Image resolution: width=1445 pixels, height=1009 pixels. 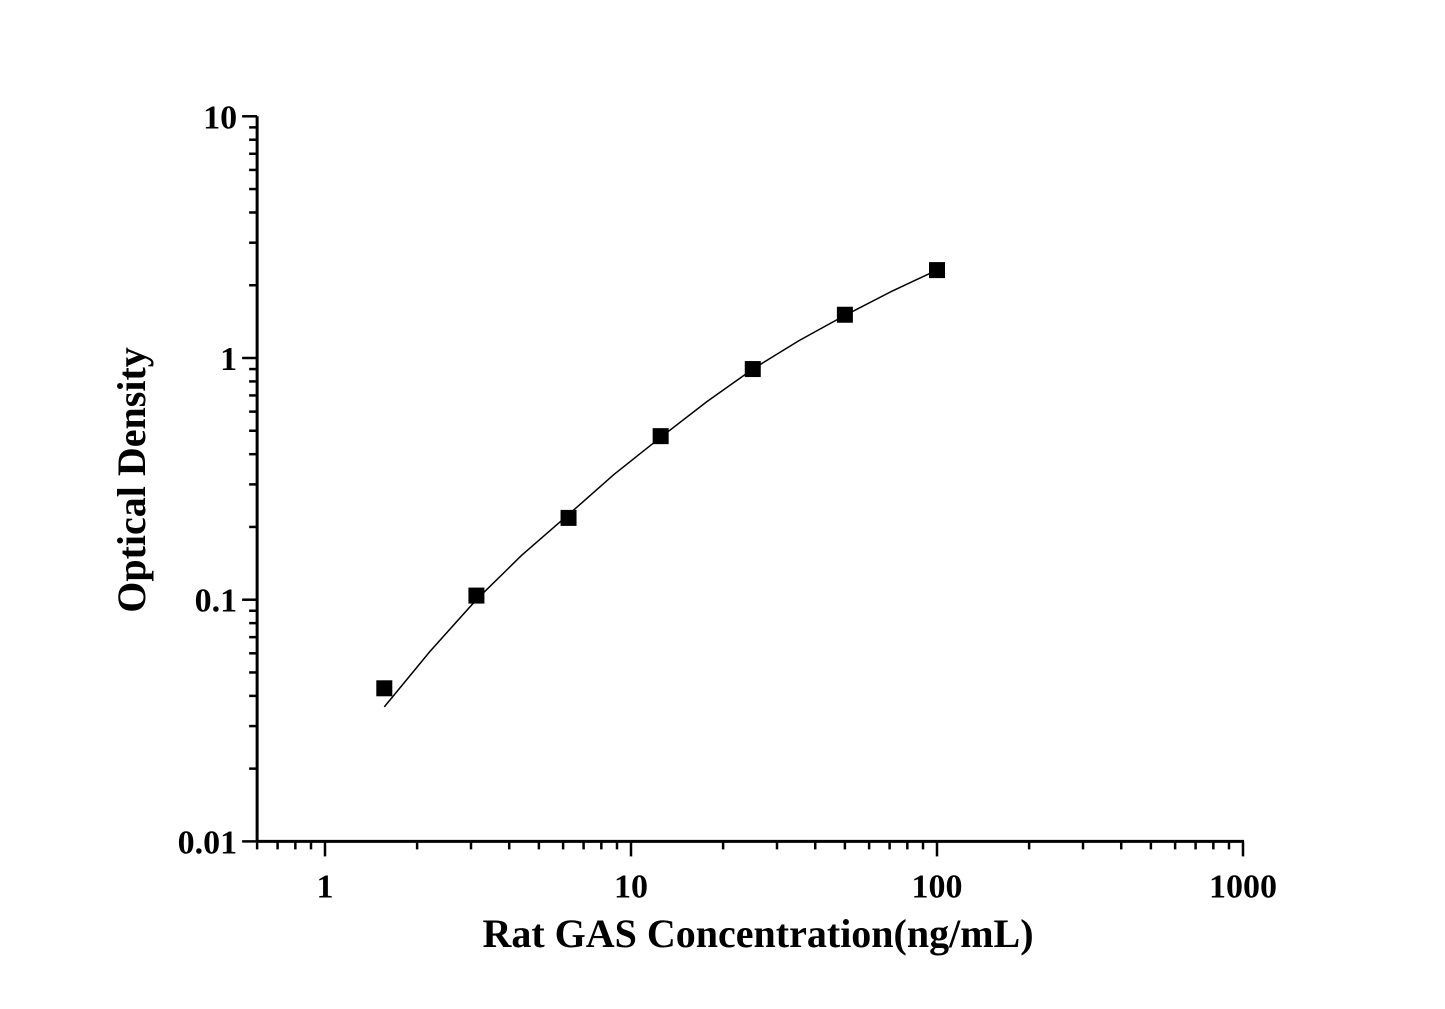 What do you see at coordinates (325, 886) in the screenshot?
I see `x-tick-label: 1` at bounding box center [325, 886].